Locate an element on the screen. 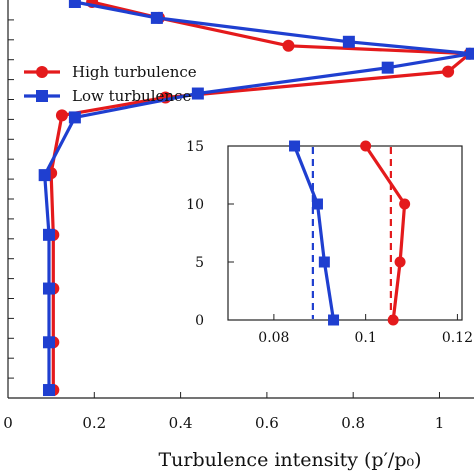 This screenshot has height=474, width=474. x-axis-label: Turbulence intensity (p′/p₀) is located at coordinates (289, 460).